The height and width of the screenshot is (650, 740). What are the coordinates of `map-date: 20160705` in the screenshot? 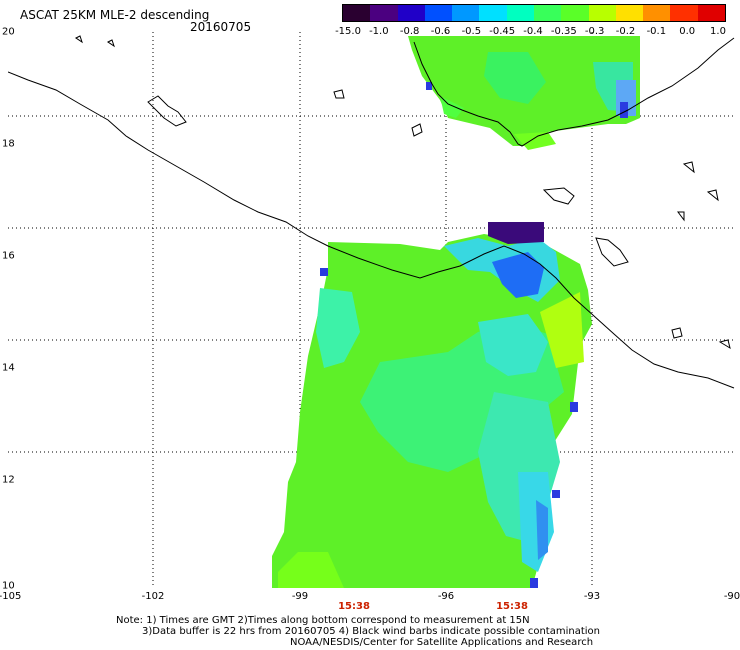 It's located at (221, 27).